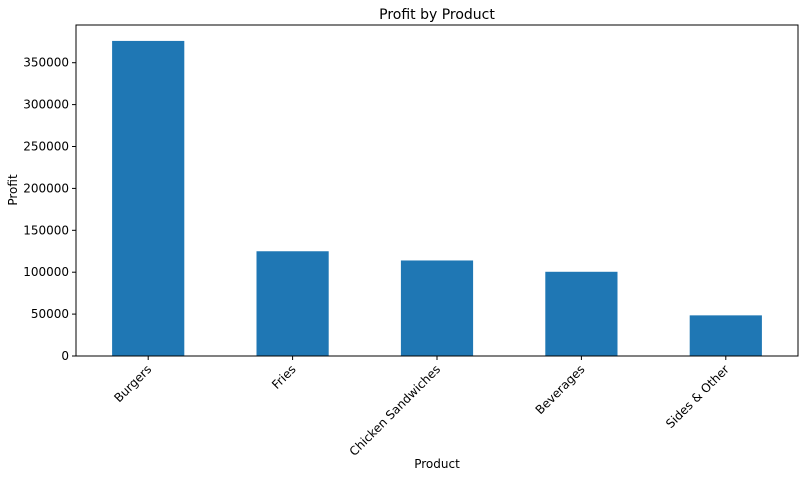  I want to click on x-axis-label: Product, so click(437, 464).